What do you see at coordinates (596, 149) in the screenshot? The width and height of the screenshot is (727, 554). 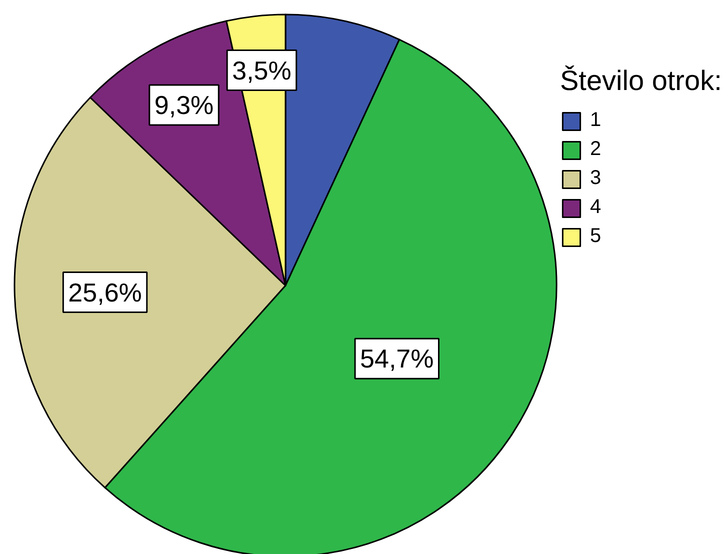 I see `legend-label: 2` at bounding box center [596, 149].